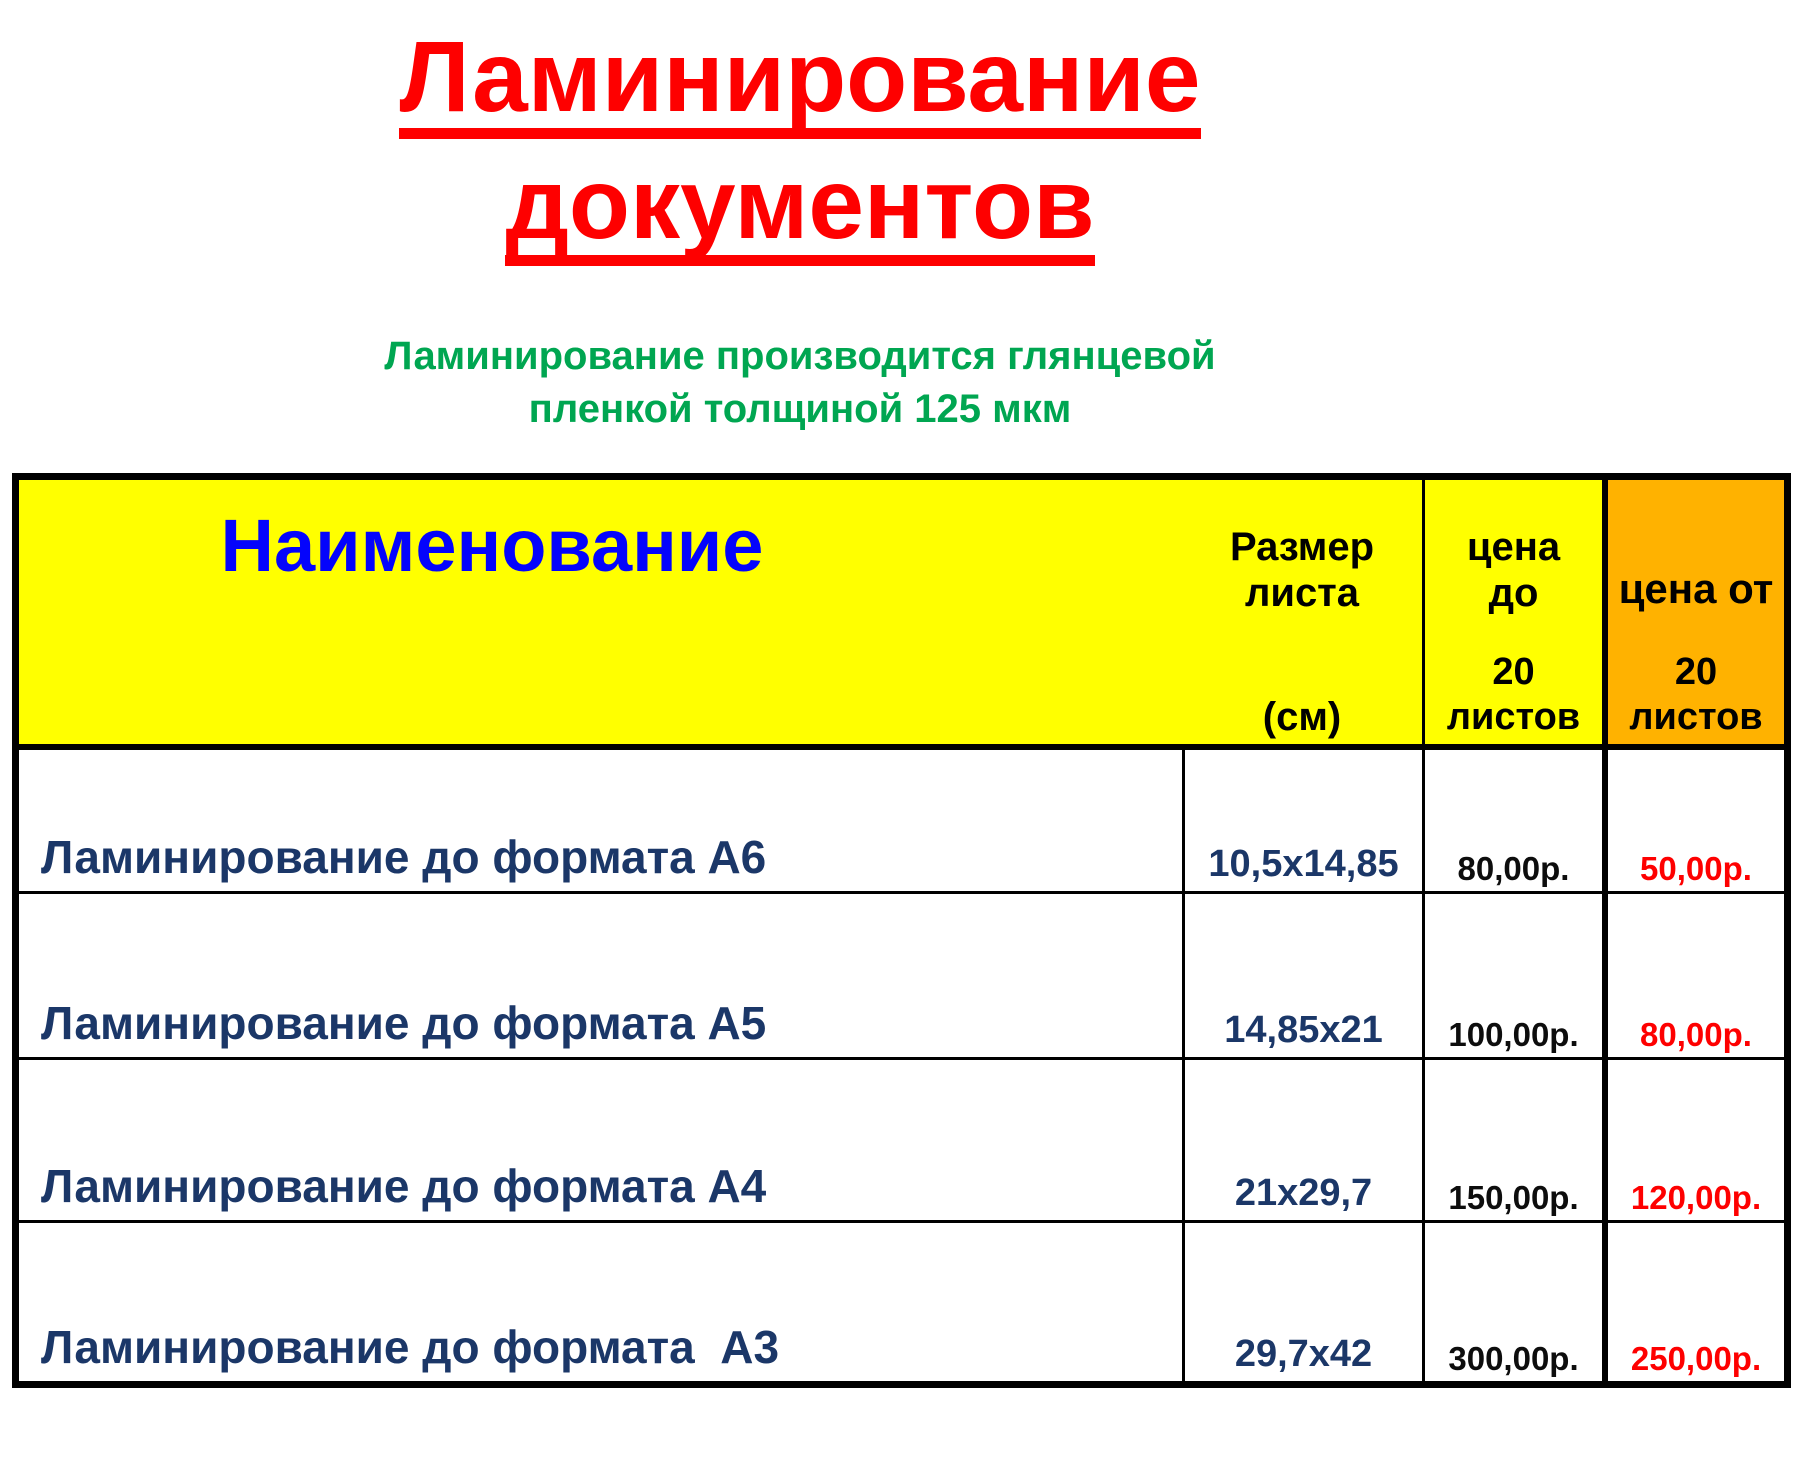  I want to click on header-size-label: Размер листа (см), so click(1302, 612).